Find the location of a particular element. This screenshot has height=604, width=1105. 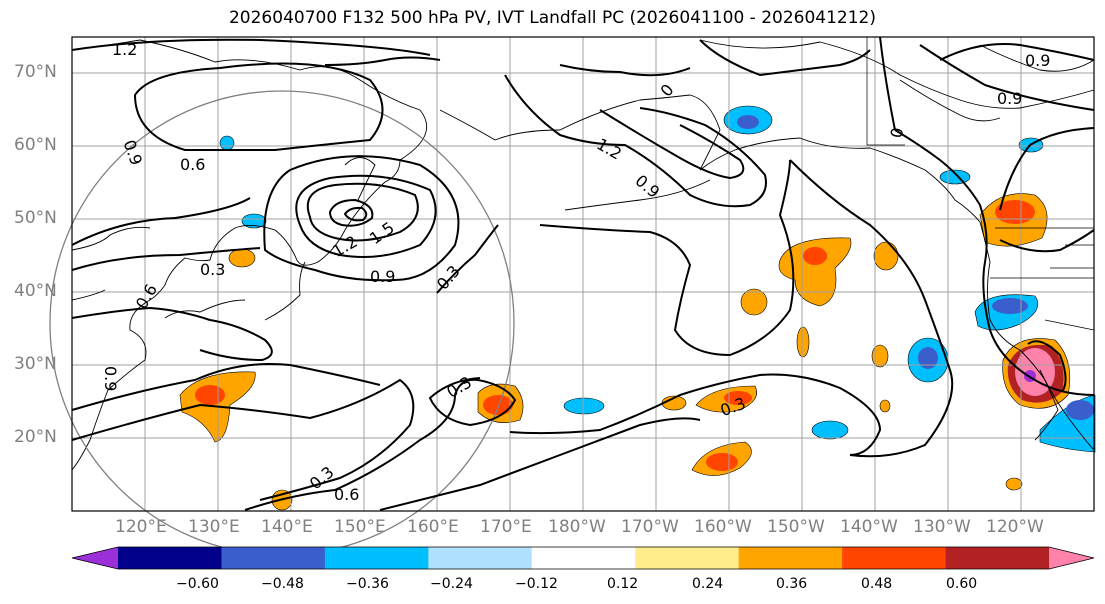

colorbar-extend-max is located at coordinates (1071, 558).